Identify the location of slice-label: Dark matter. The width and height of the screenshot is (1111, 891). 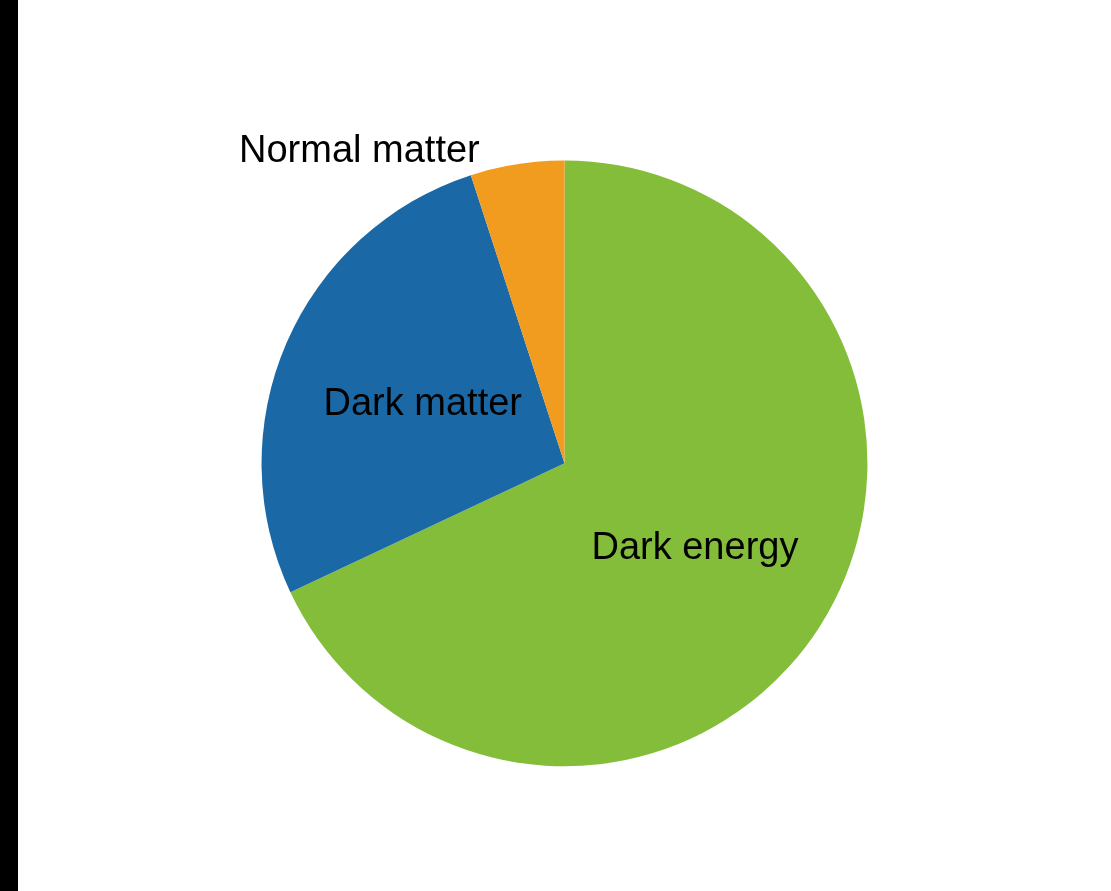
(423, 401).